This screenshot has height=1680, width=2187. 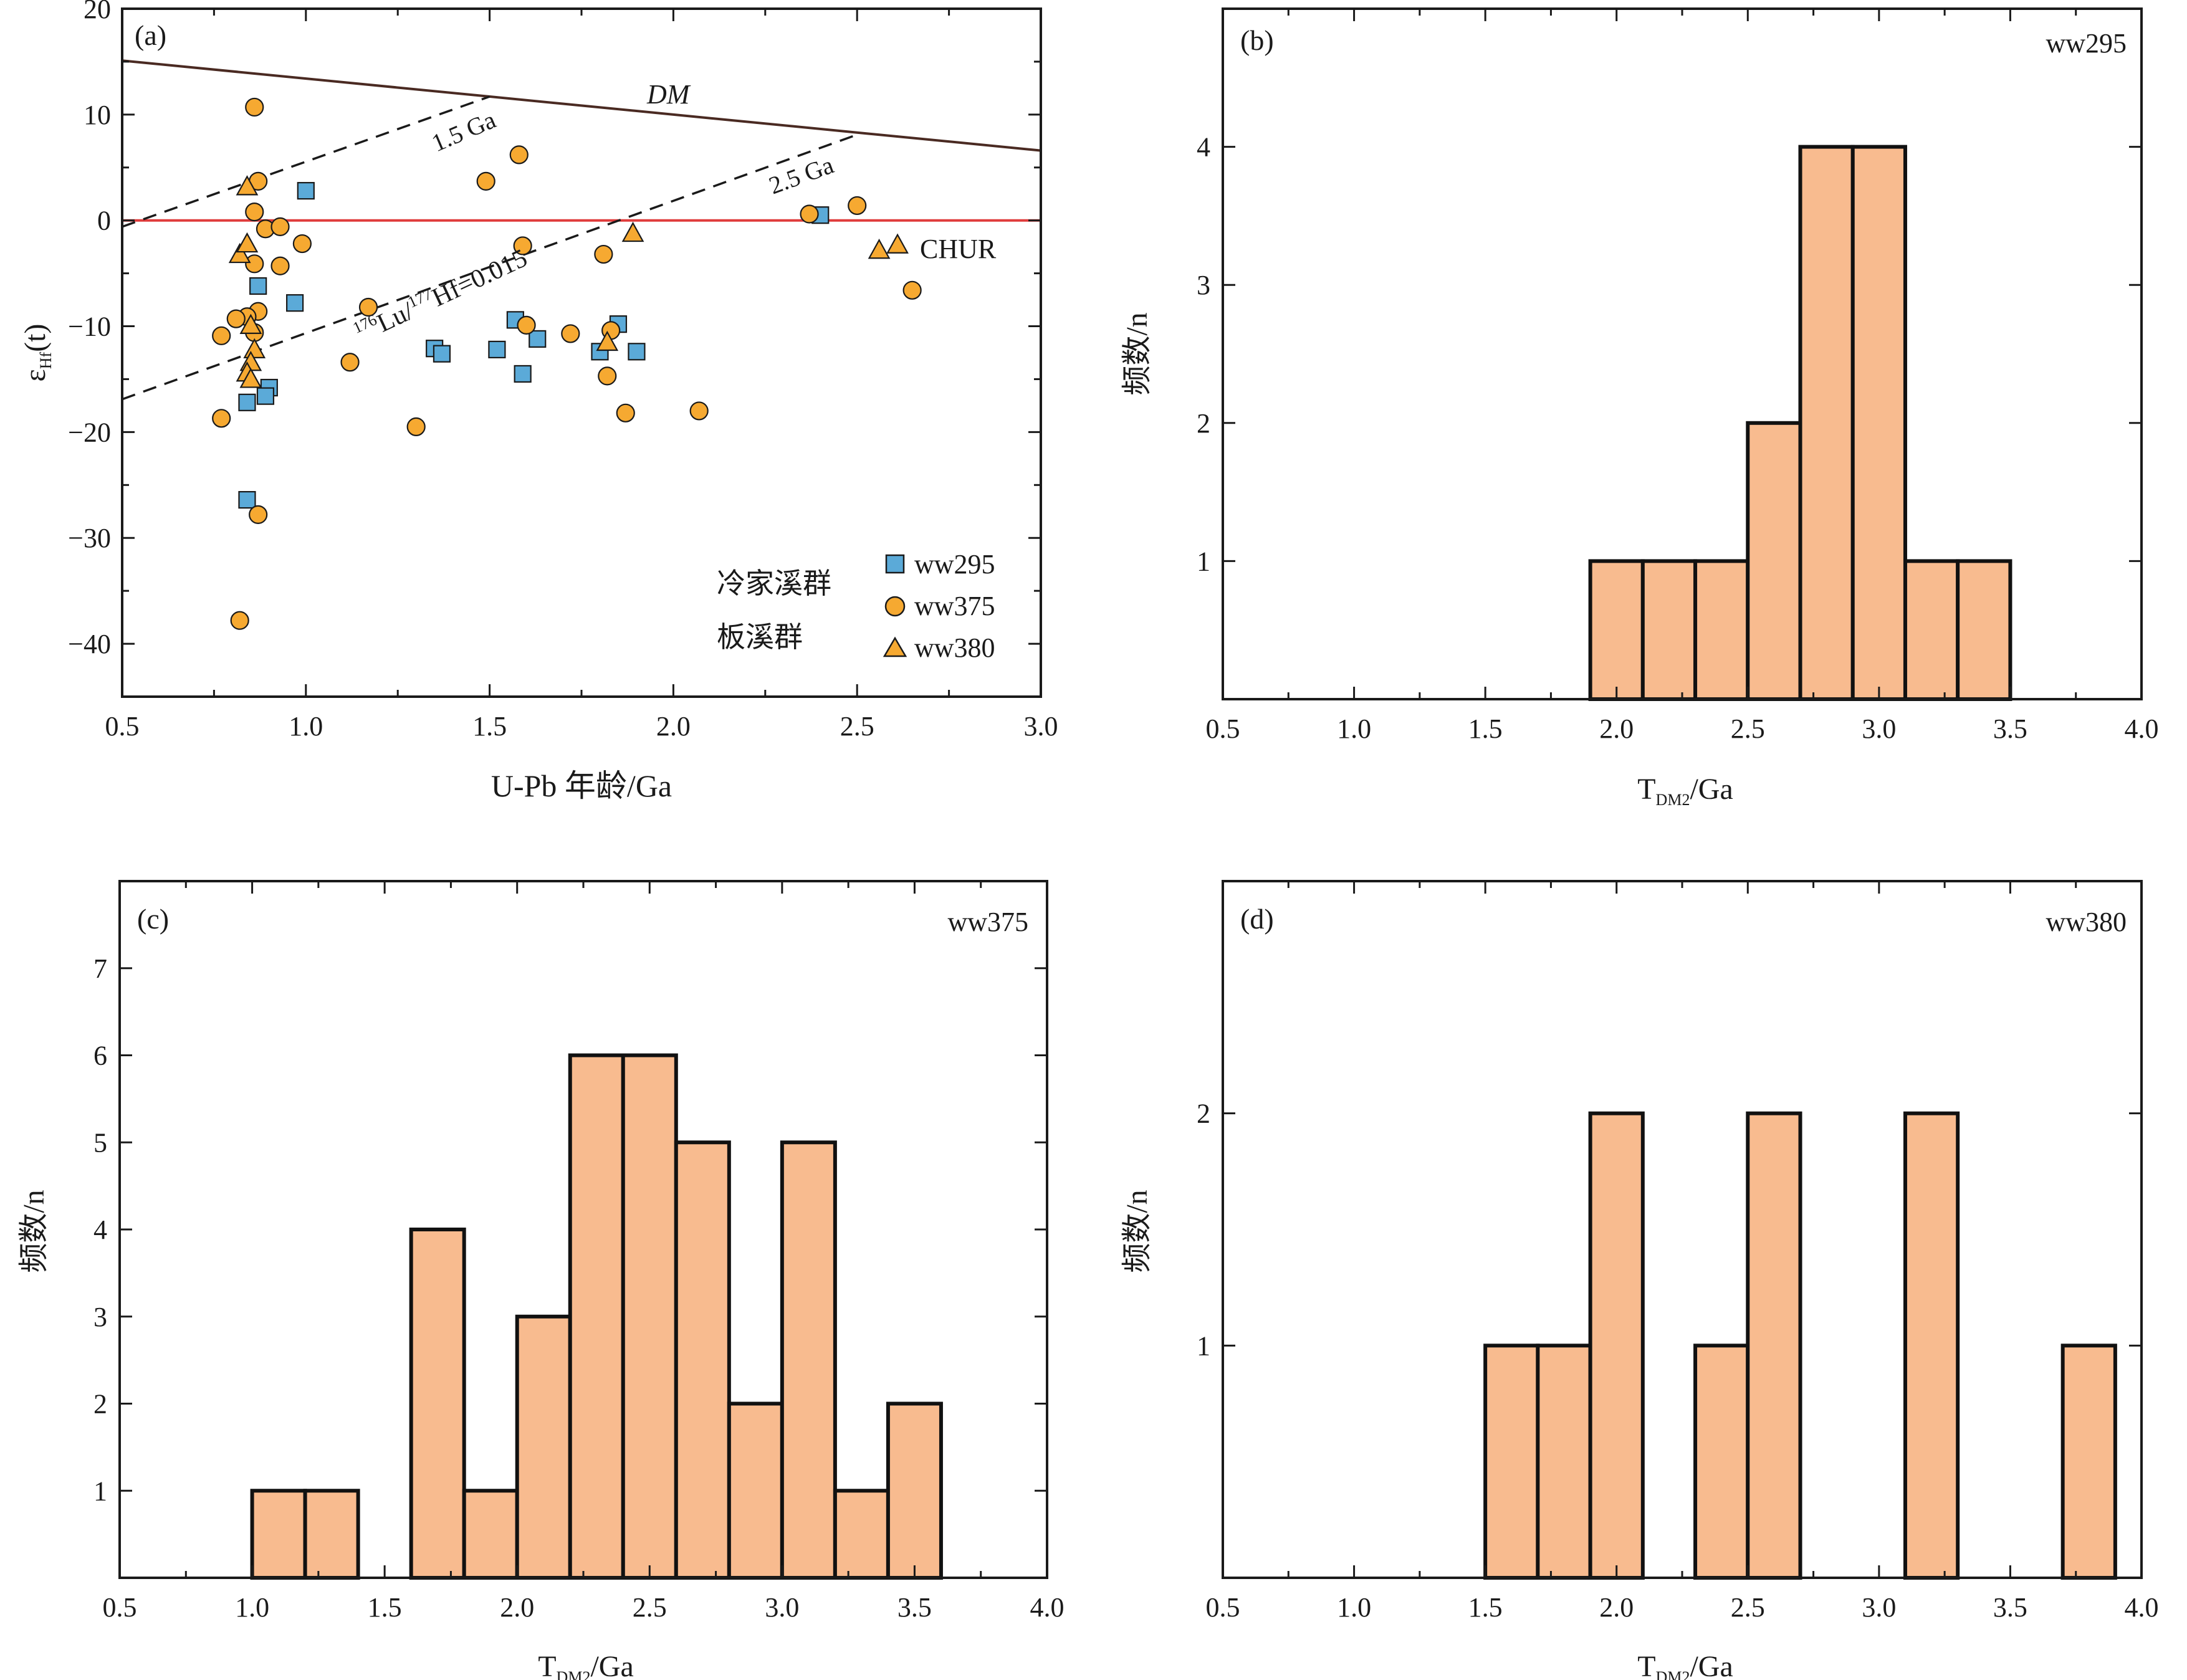 What do you see at coordinates (856, 606) in the screenshot?
I see `panel-a-legend: 冷家溪群 板溪群 ww295 ww375 ww380` at bounding box center [856, 606].